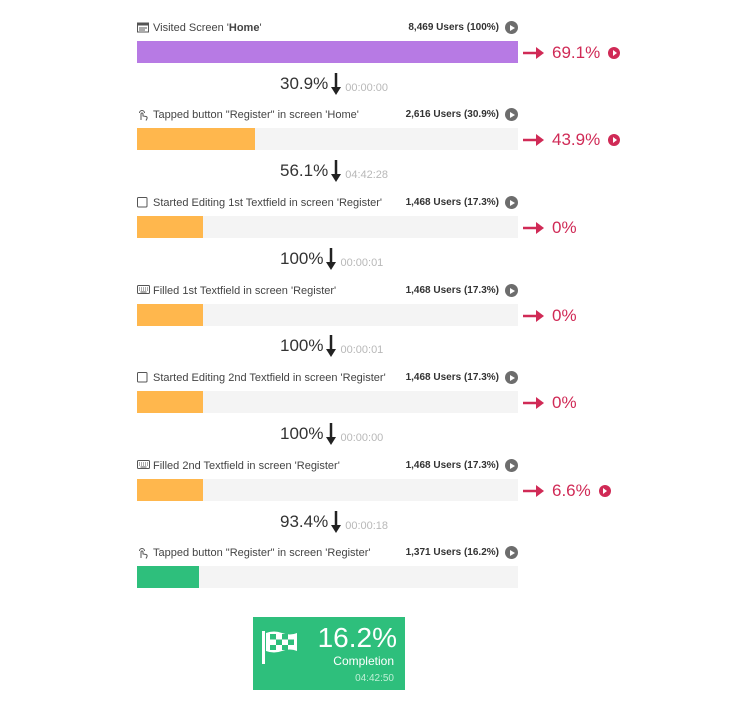 The width and height of the screenshot is (746, 710). I want to click on conversion-percentage: 30.9%, so click(304, 83).